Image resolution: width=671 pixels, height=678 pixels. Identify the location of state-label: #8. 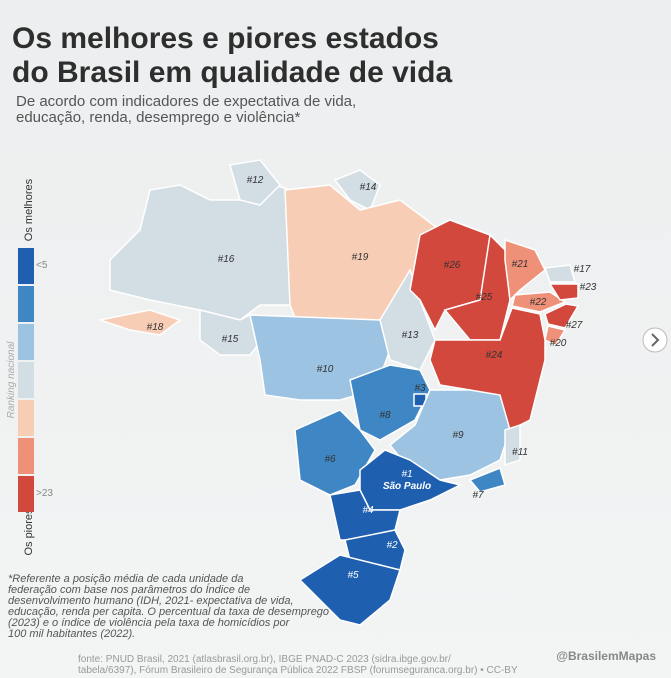
(385, 415).